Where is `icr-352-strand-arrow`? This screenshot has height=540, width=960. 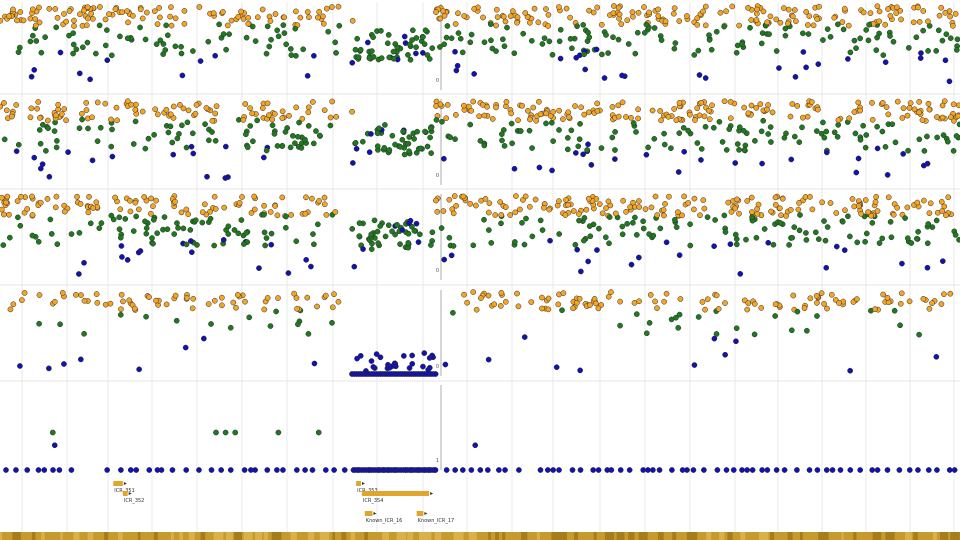
icr-352-strand-arrow is located at coordinates (130, 493).